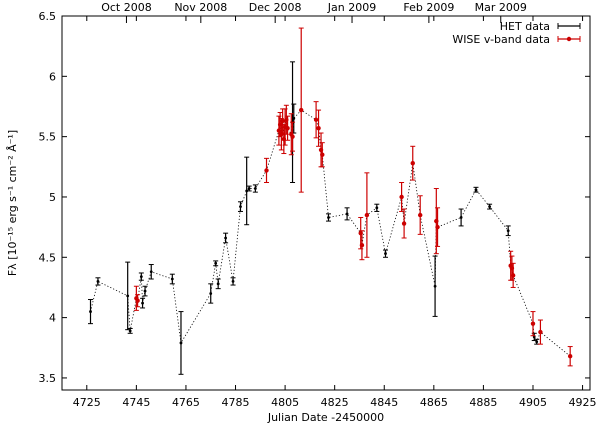 The width and height of the screenshot is (600, 425). I want to click on x-tick-label: 4825, so click(335, 402).